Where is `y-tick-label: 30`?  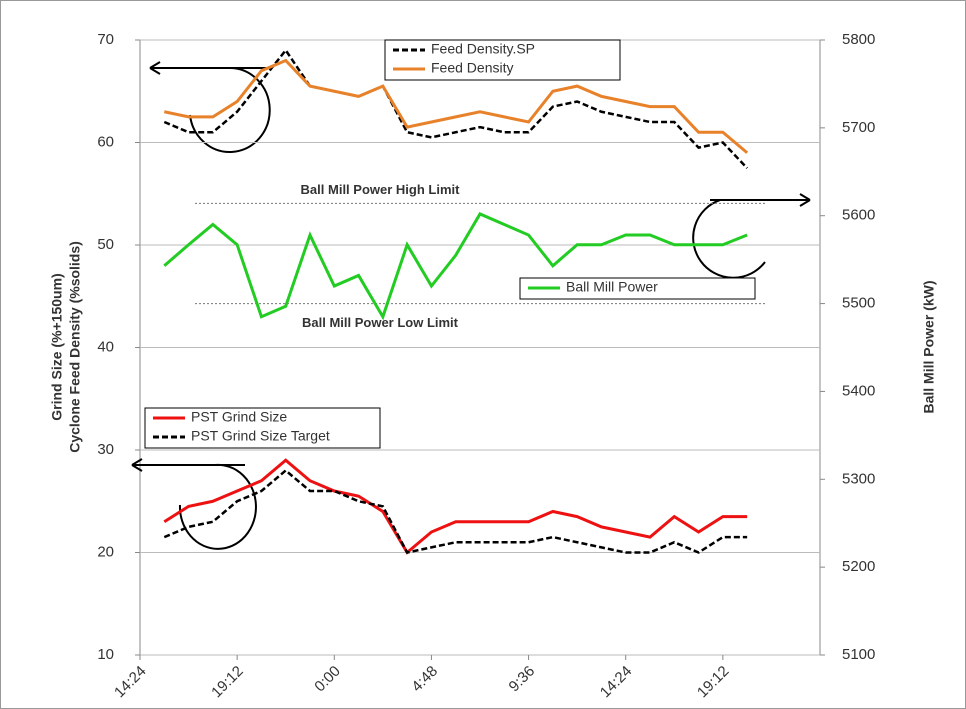
y-tick-label: 30 is located at coordinates (105, 449).